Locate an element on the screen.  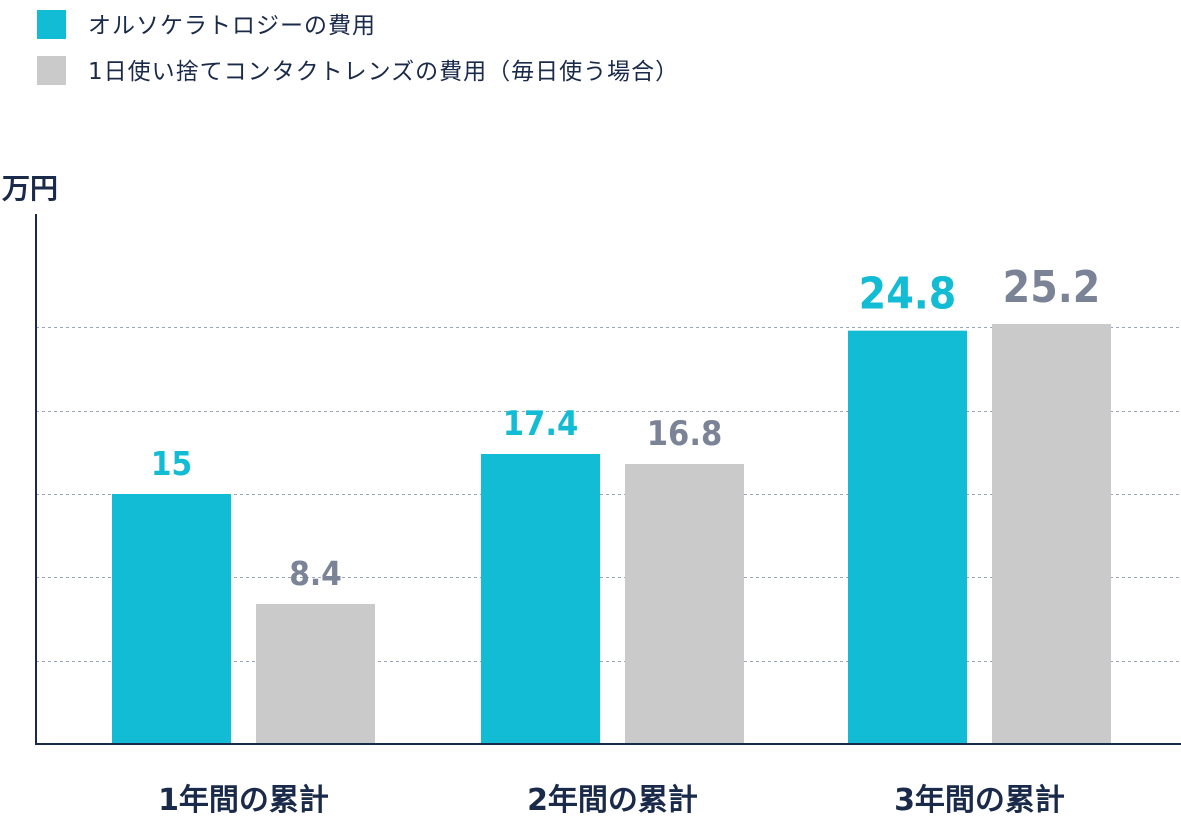
value-label-series2-1: 8.4 is located at coordinates (315, 573).